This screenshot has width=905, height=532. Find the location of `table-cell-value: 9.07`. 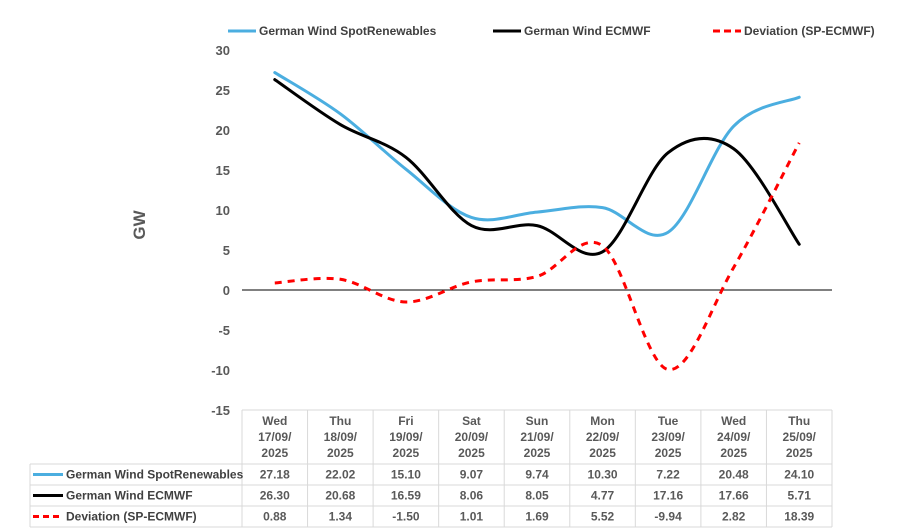

table-cell-value: 9.07 is located at coordinates (472, 475).